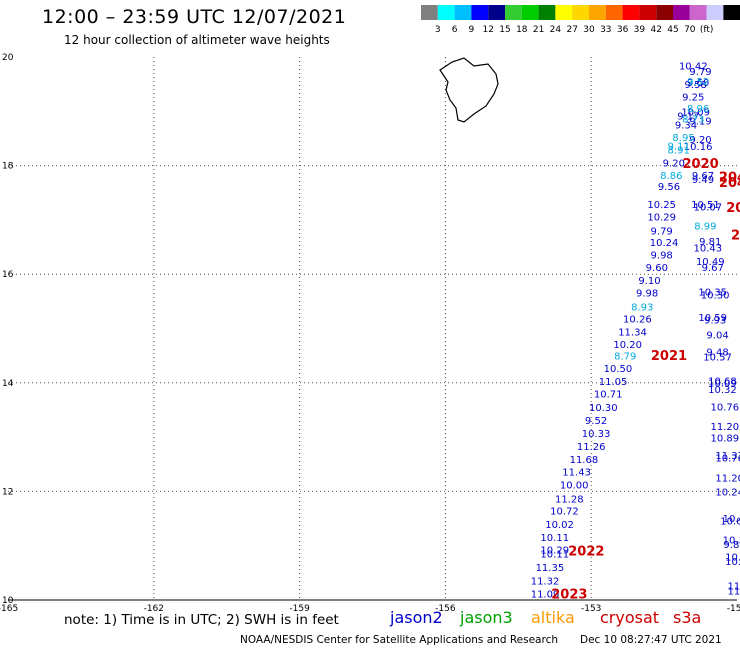  Describe the element at coordinates (651, 640) in the screenshot. I see `footer-timestamp: Dec 10 08:27:47 UTC 2021` at that location.